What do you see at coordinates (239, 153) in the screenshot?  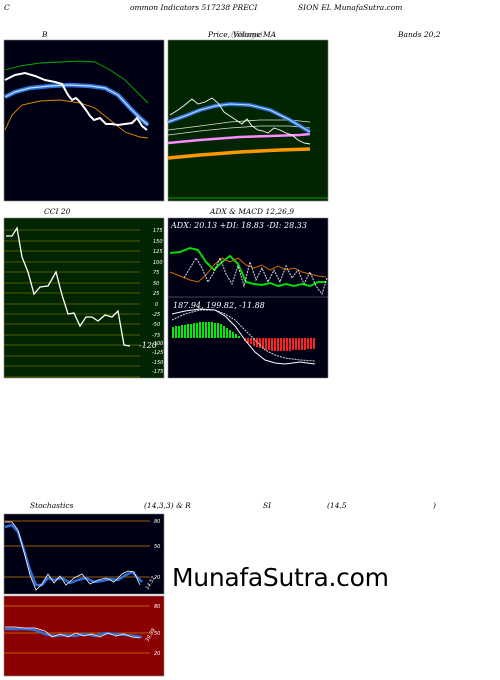 I see `price-orange-ma` at bounding box center [239, 153].